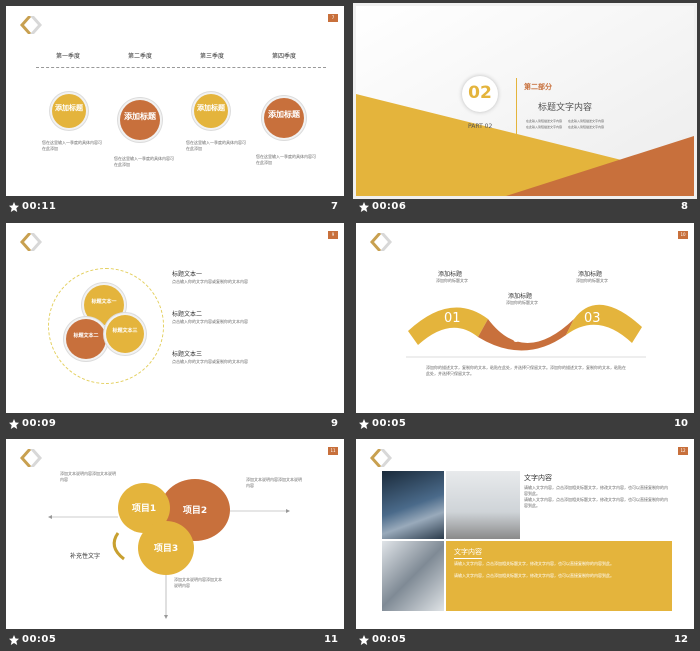 The image size is (700, 651). What do you see at coordinates (286, 159) in the screenshot?
I see `quarter-desc-4: 您在这里输入一季度的具体内容可在此添加` at bounding box center [286, 159].